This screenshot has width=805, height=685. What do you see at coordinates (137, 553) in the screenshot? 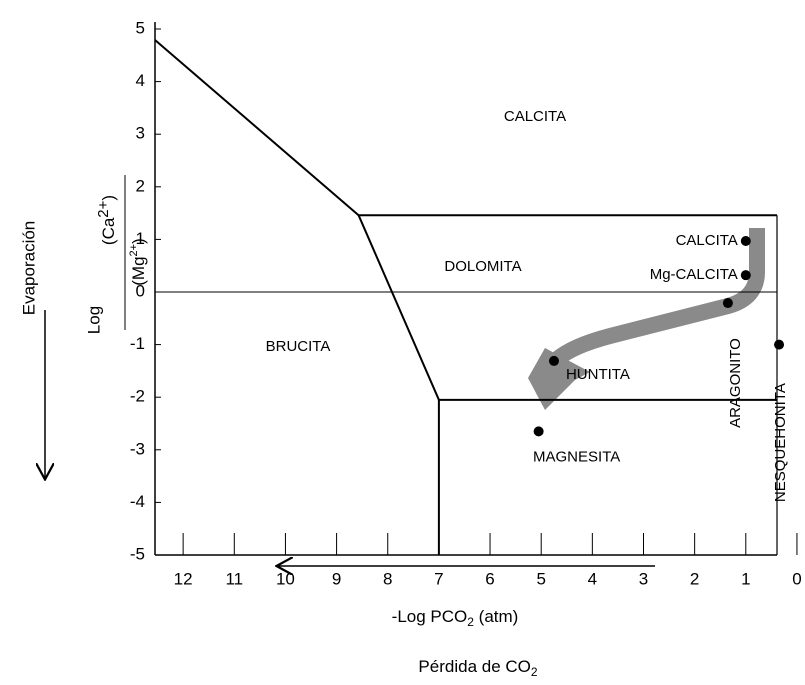
I see `y-tick-label: -5` at bounding box center [137, 553].